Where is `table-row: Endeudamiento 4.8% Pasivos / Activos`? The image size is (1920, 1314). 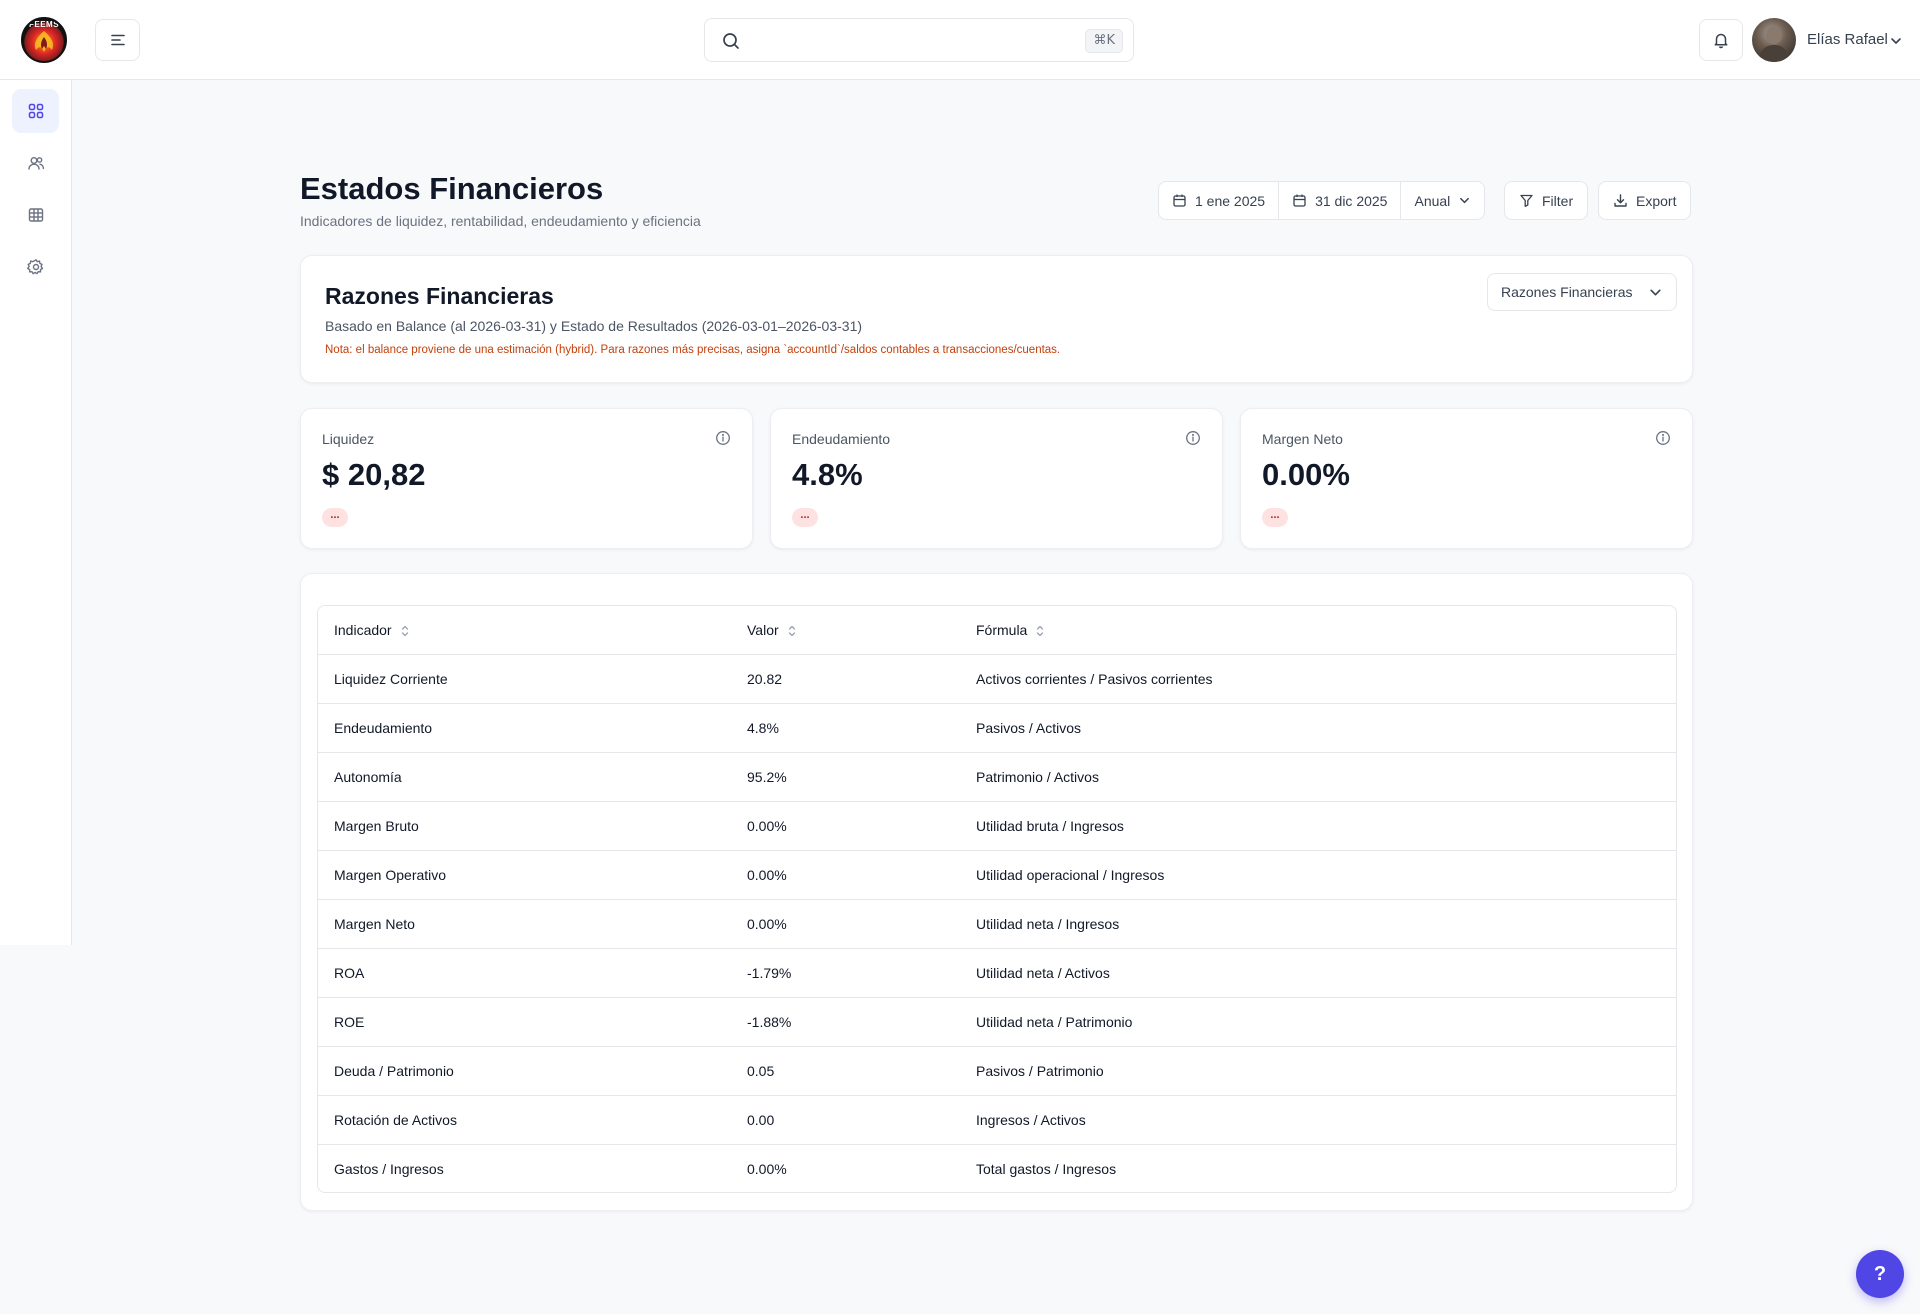
table-row: Endeudamiento 4.8% Pasivos / Activos is located at coordinates (997, 728).